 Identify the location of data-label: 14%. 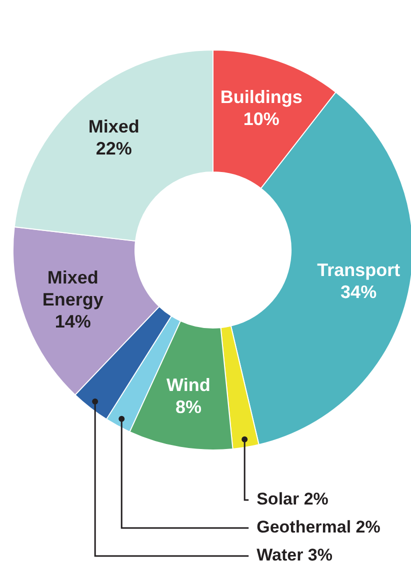
(72, 321).